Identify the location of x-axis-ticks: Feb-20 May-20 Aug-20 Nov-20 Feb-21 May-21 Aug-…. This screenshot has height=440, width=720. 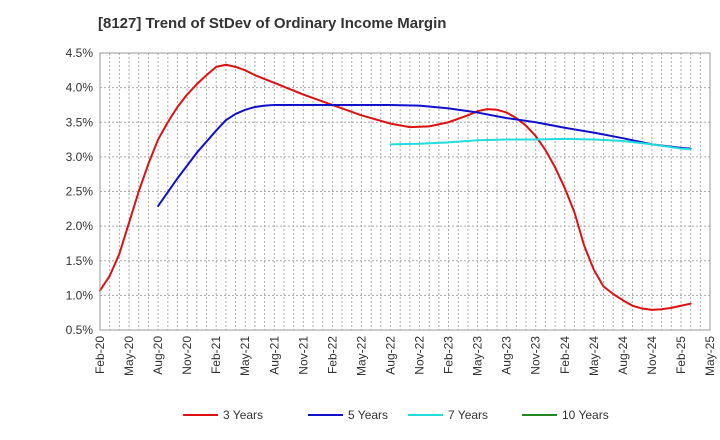
(405, 356).